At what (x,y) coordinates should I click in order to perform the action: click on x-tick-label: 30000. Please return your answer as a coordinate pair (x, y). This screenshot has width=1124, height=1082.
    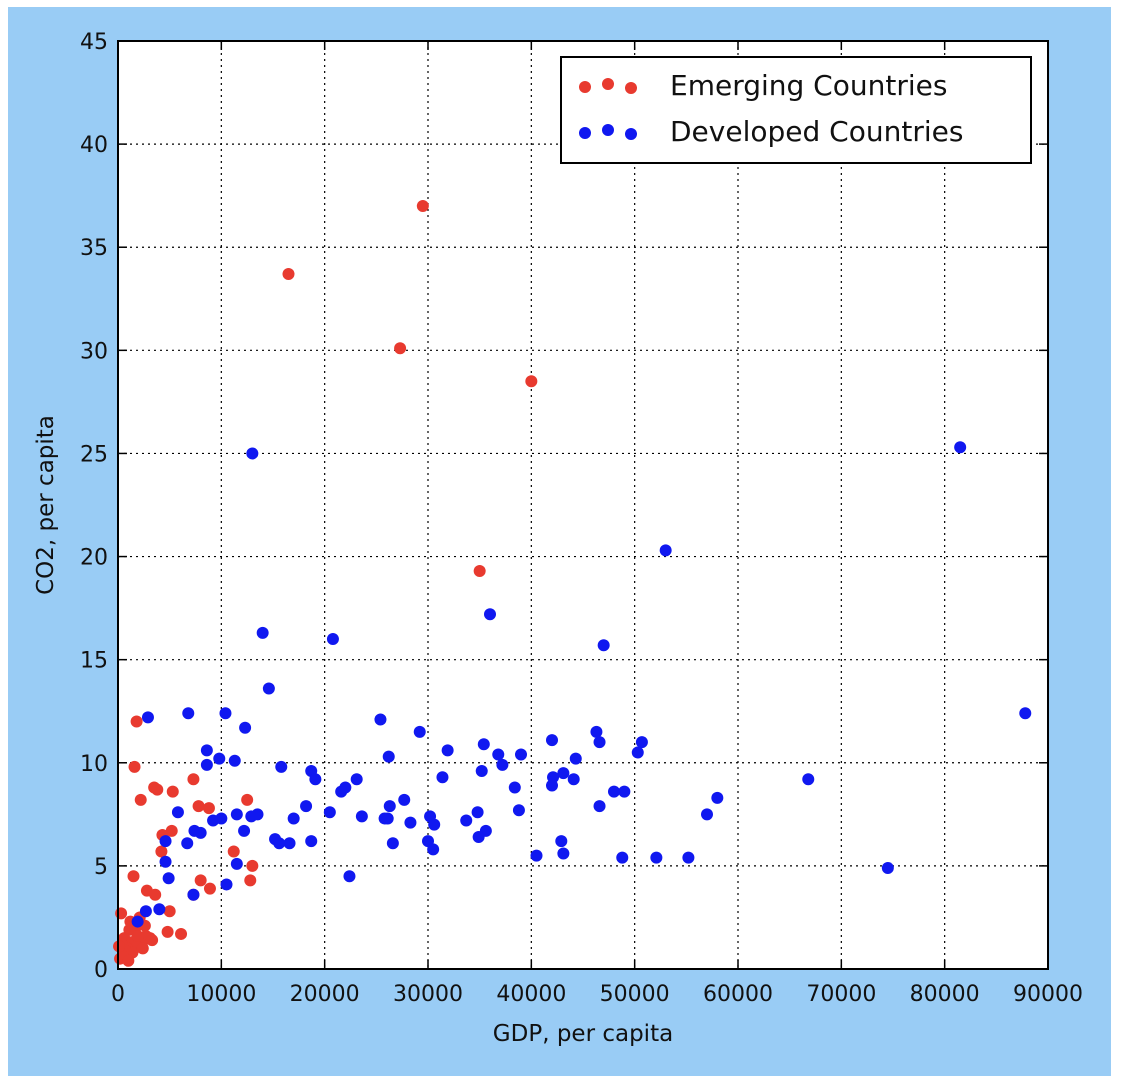
    Looking at the image, I should click on (428, 994).